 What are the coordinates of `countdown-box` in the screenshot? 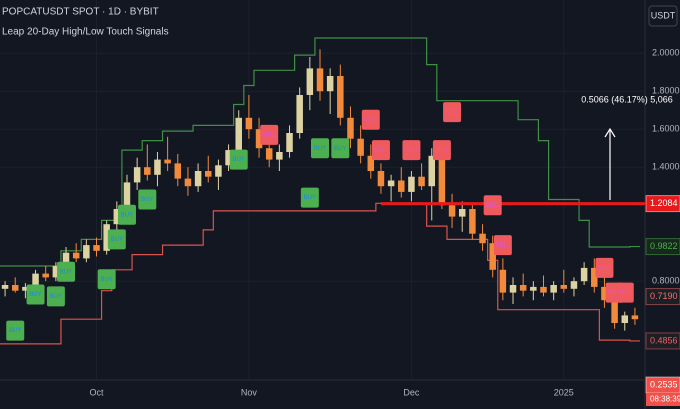 It's located at (663, 400).